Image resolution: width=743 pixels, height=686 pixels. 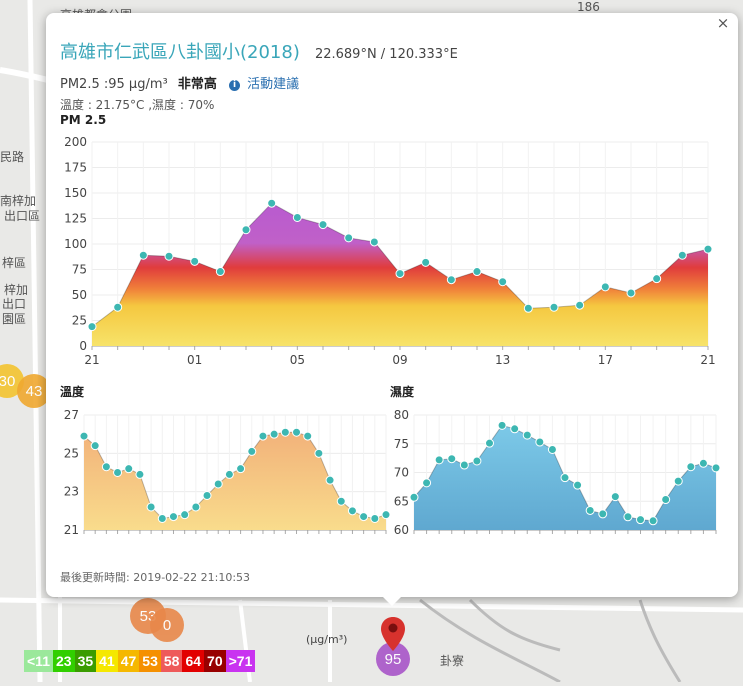 I want to click on temperature-chart: 21 23 25 27, so click(x=218, y=470).